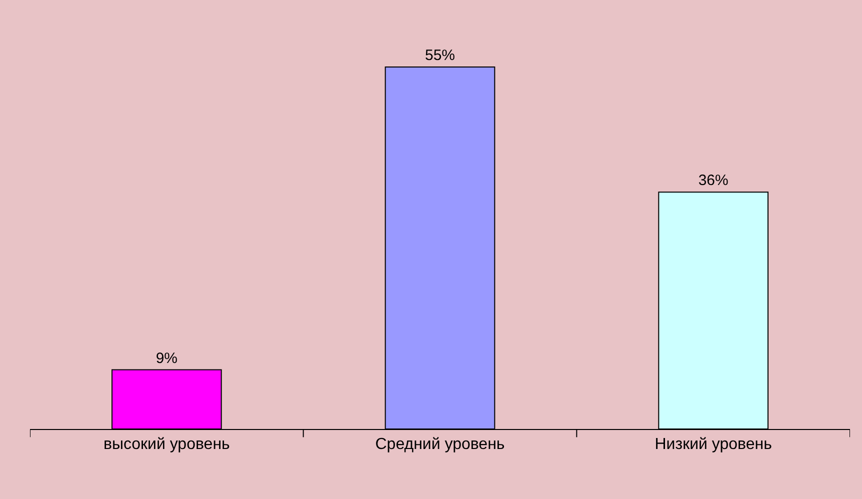 The width and height of the screenshot is (862, 499). I want to click on data-label: 9%, so click(167, 358).